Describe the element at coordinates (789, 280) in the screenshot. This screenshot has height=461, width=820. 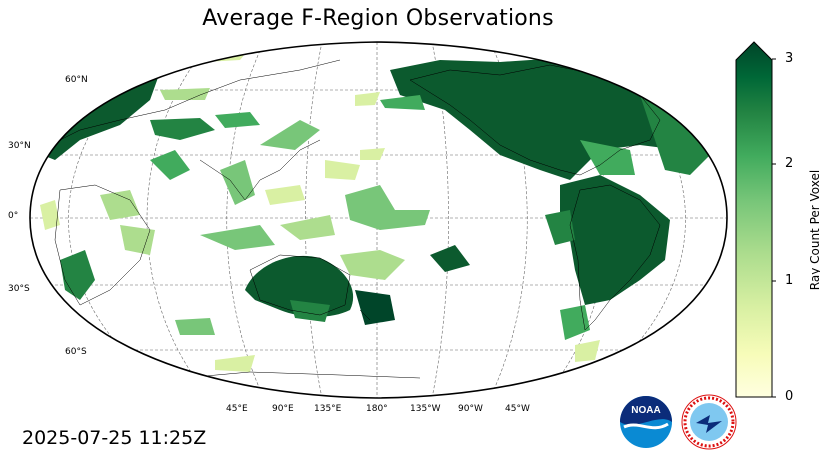
I see `colorbar-tick-1: 1` at that location.